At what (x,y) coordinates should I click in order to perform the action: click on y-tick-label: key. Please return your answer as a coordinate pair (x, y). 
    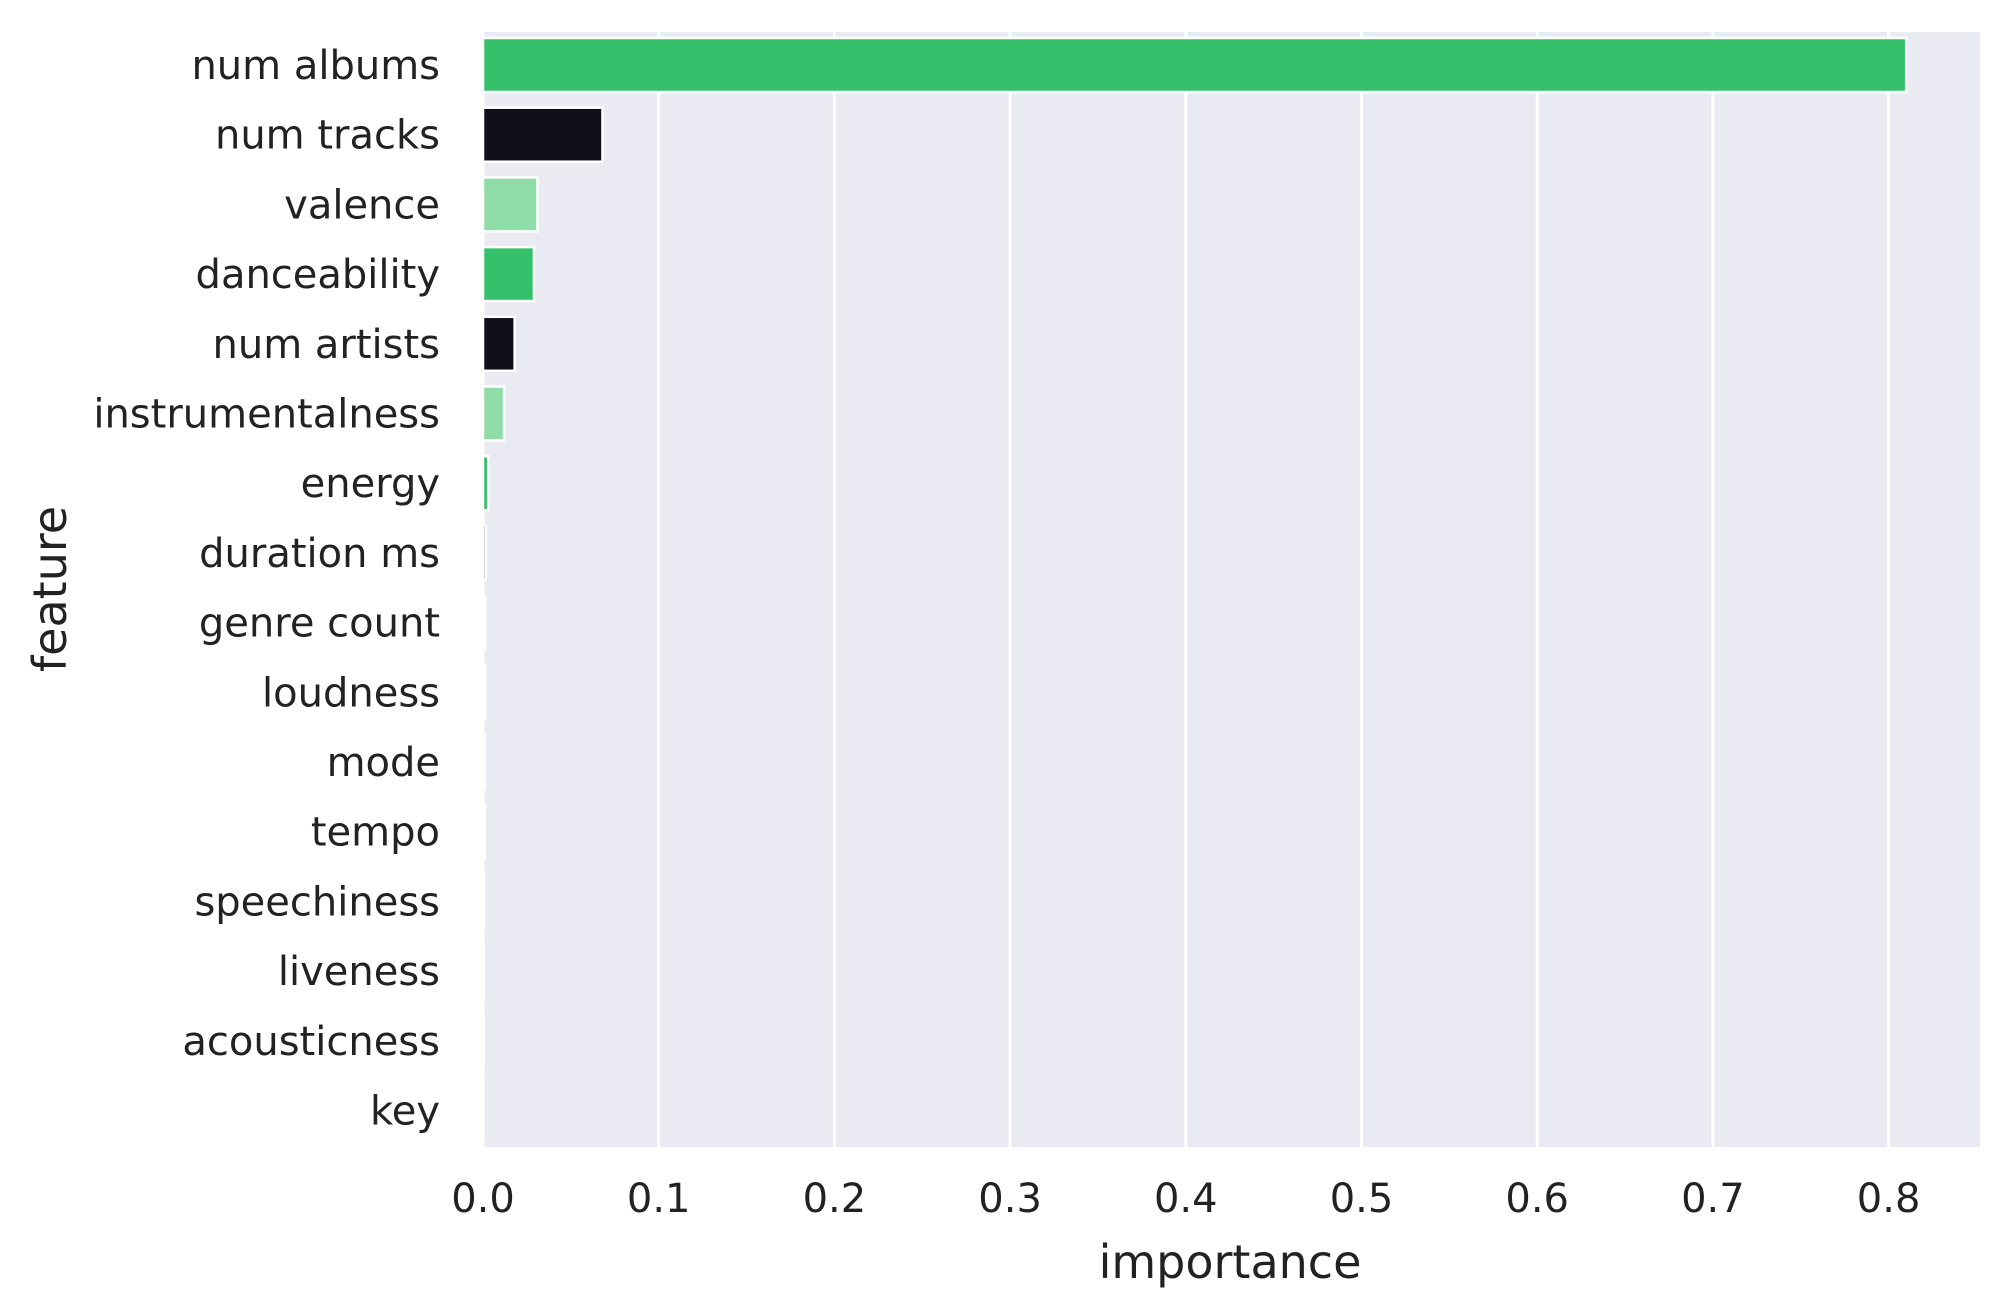
    Looking at the image, I should click on (405, 1112).